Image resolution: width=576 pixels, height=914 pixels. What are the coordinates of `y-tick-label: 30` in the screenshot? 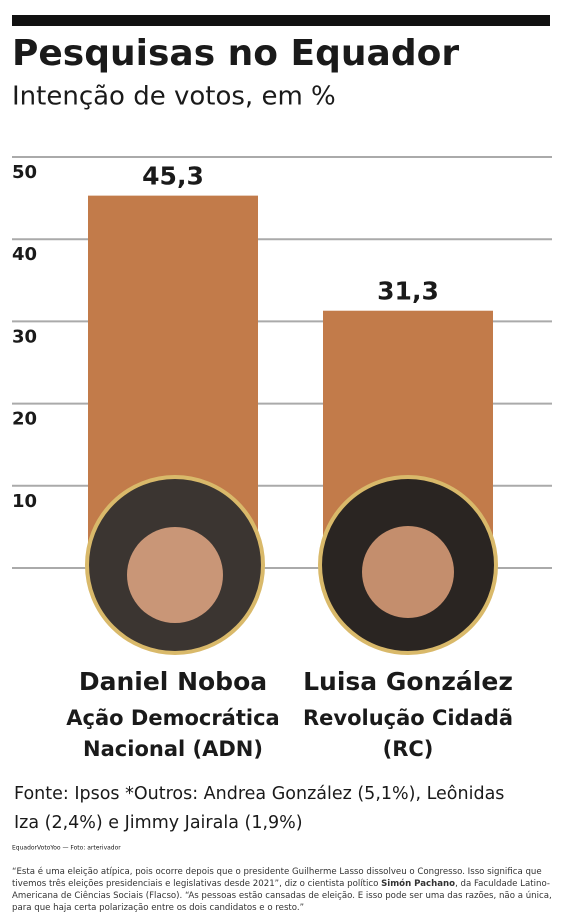 It's located at (24, 336).